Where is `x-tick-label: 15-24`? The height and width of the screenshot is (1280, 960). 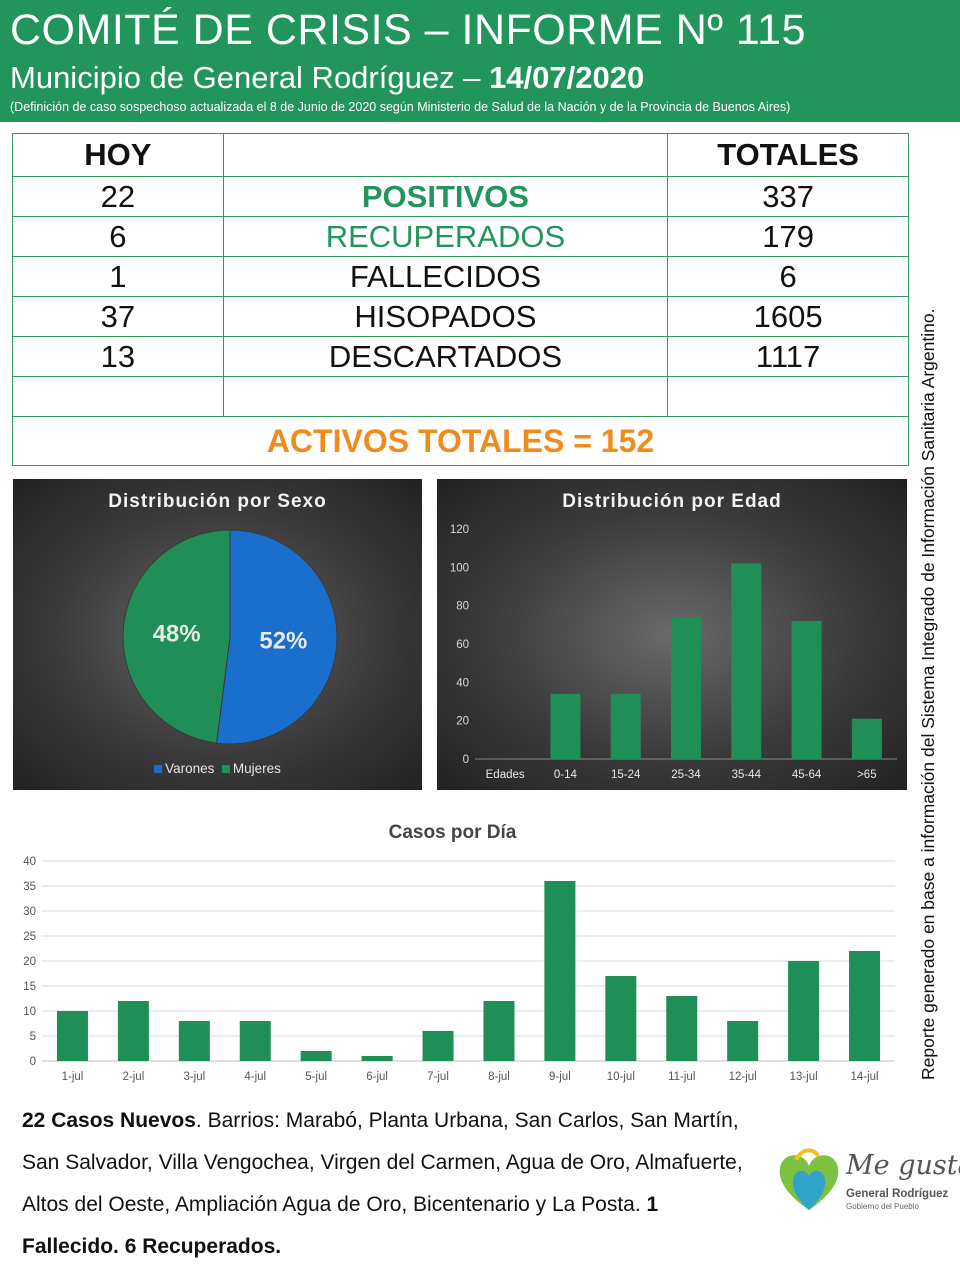
x-tick-label: 15-24 is located at coordinates (626, 775).